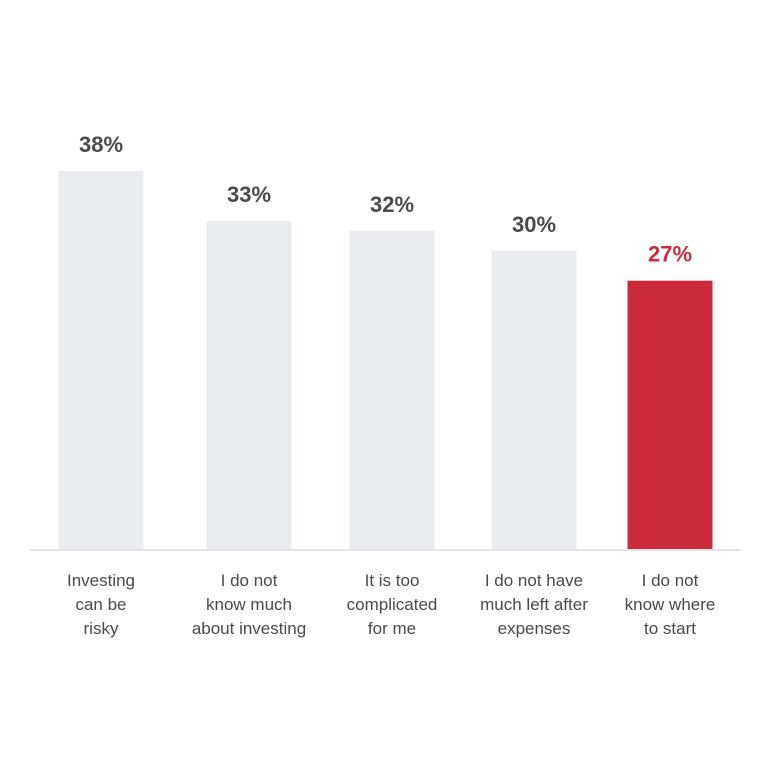  I want to click on category-label-3: It is too complicated for me, so click(392, 604).